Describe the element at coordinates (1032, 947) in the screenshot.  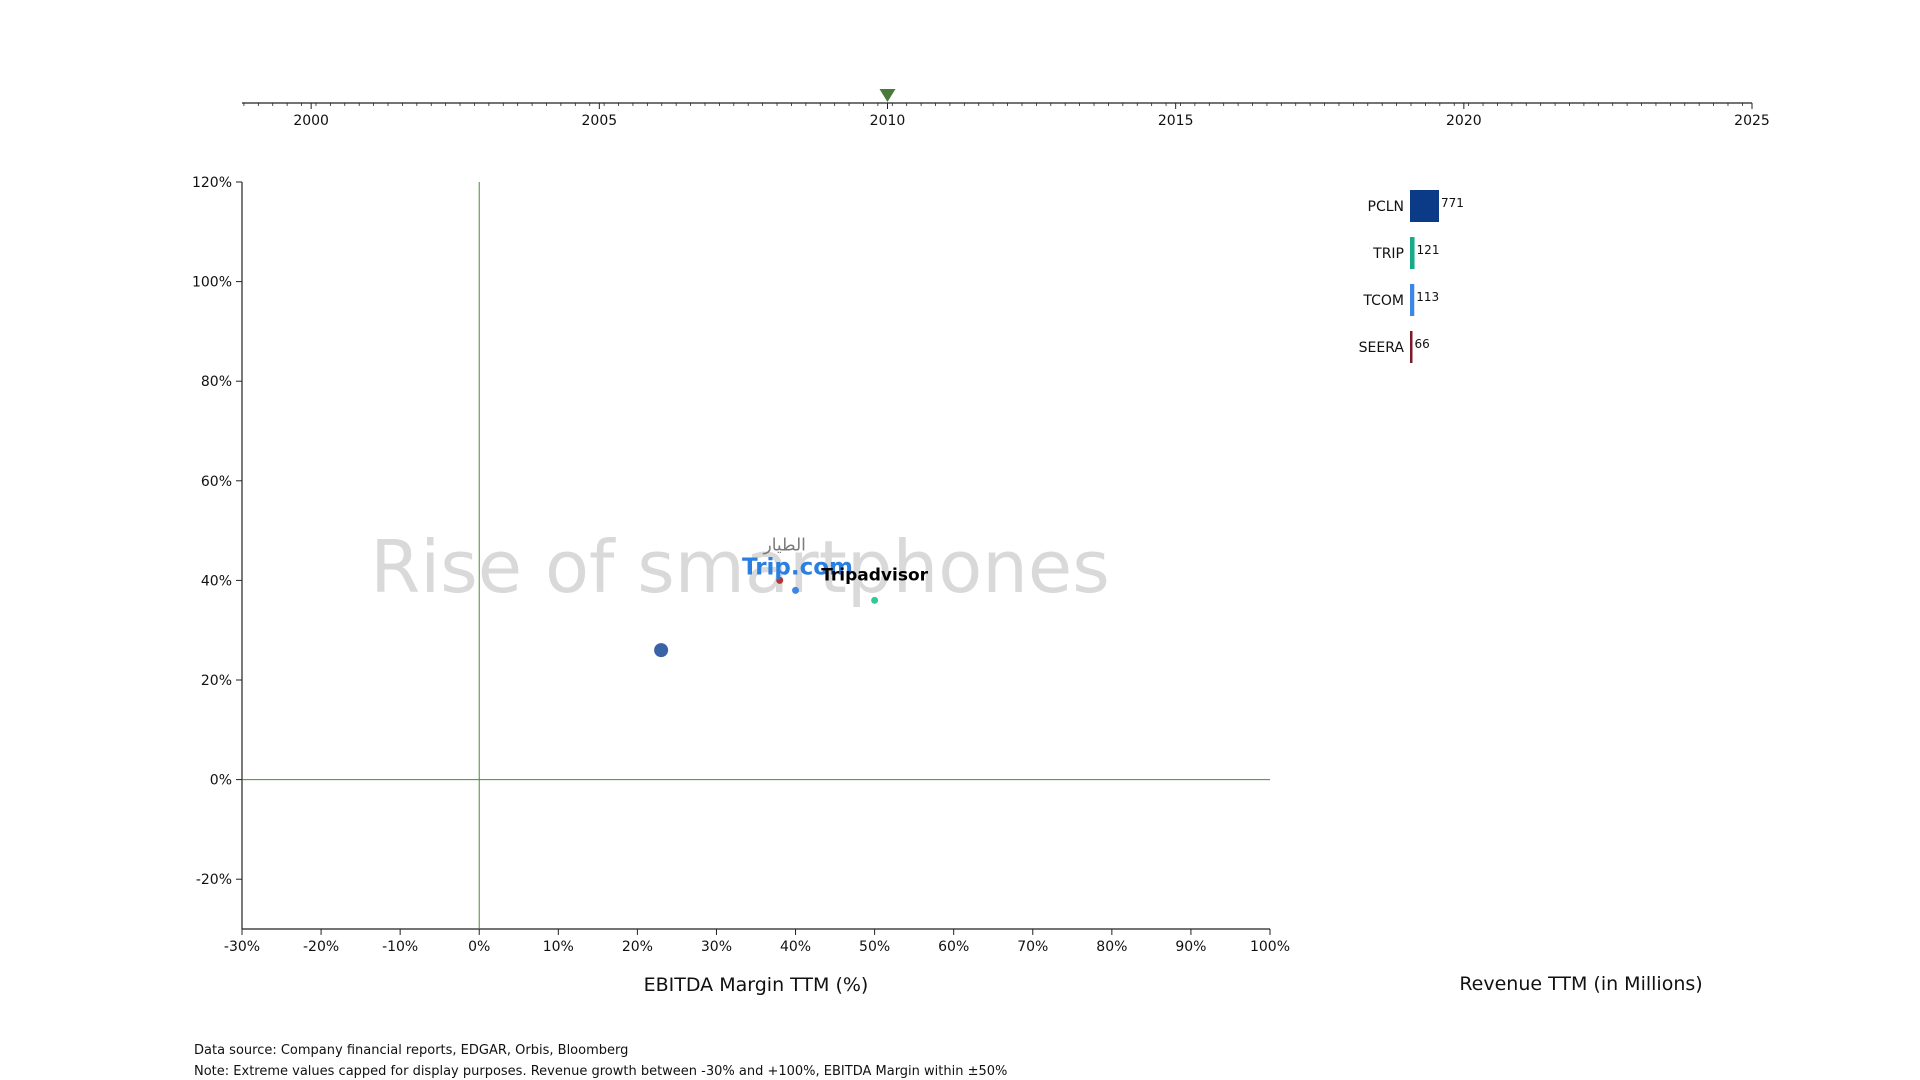
I see `x-tick-label: 70%` at that location.